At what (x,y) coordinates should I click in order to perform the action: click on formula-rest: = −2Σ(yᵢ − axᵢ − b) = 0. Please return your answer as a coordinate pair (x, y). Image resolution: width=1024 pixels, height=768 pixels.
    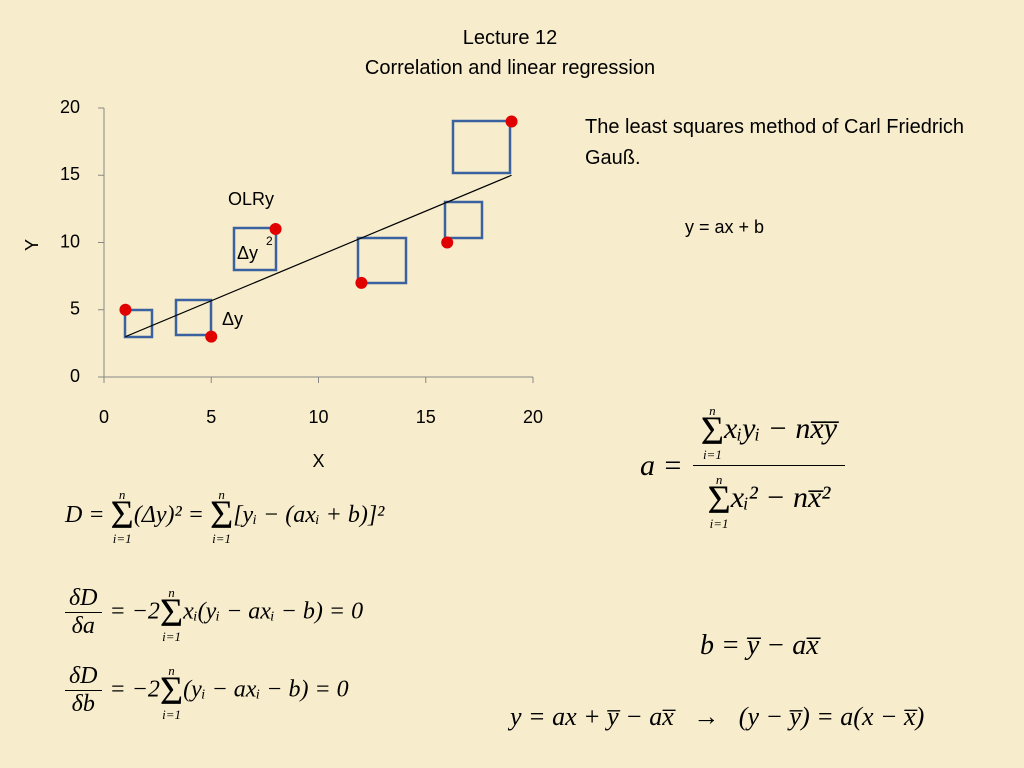
    Looking at the image, I should click on (229, 690).